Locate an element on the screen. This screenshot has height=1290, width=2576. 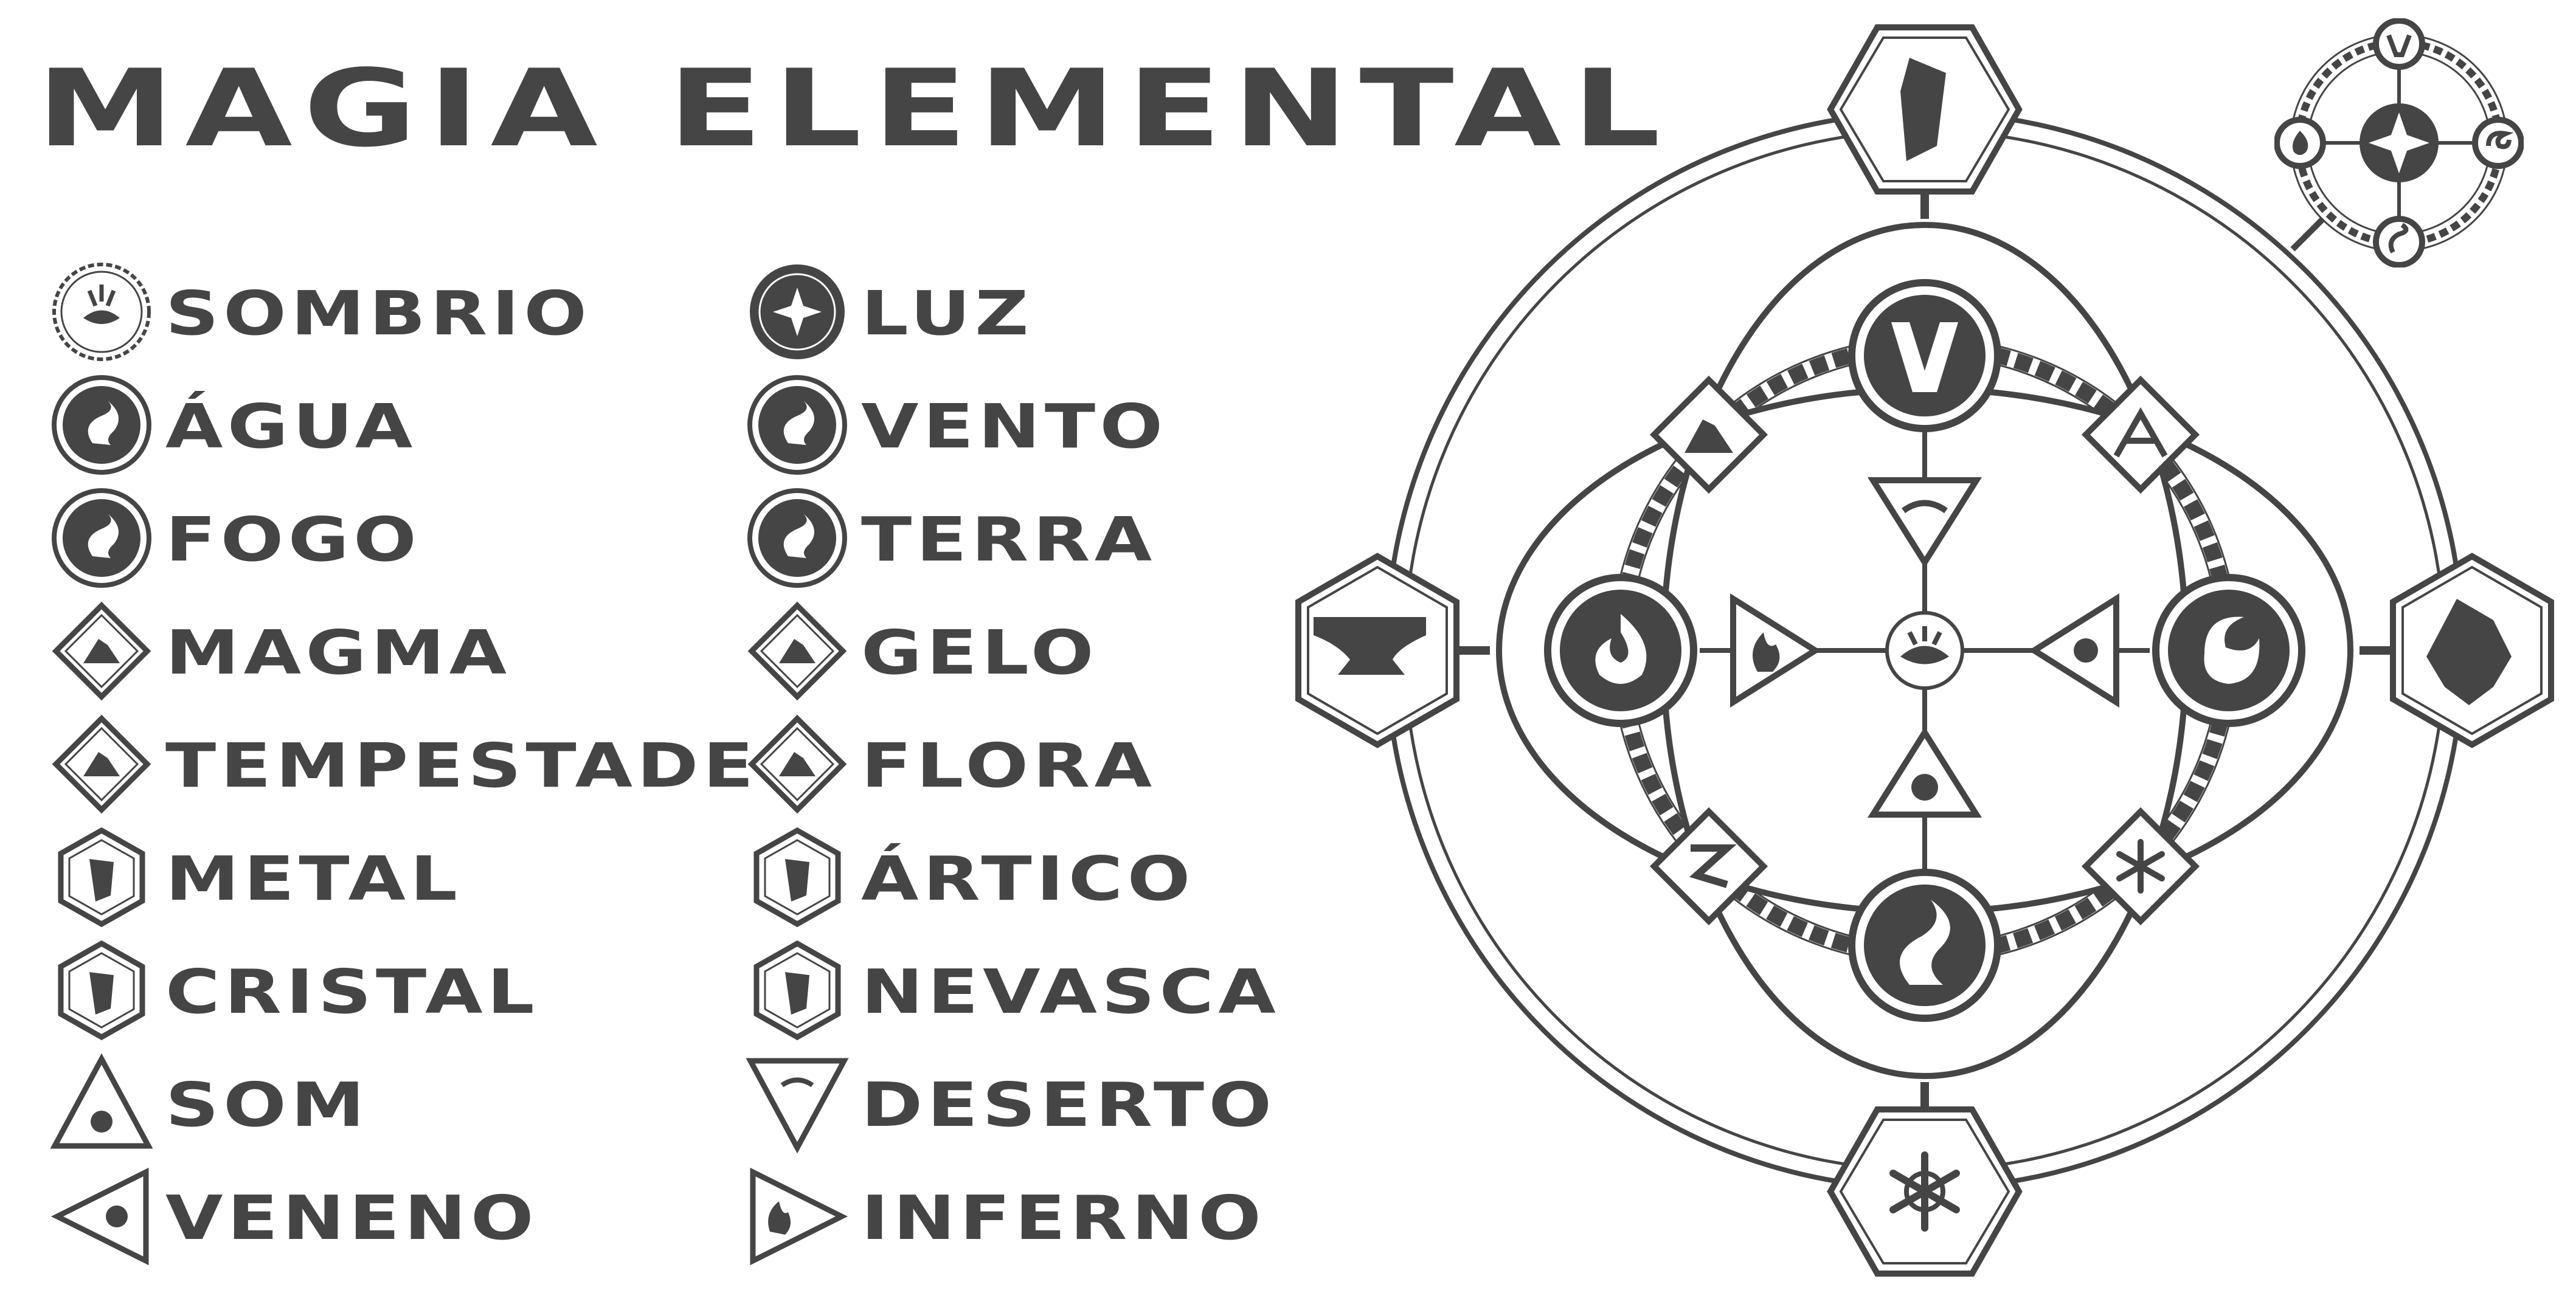
legend-item: MAGMA is located at coordinates (384, 651).